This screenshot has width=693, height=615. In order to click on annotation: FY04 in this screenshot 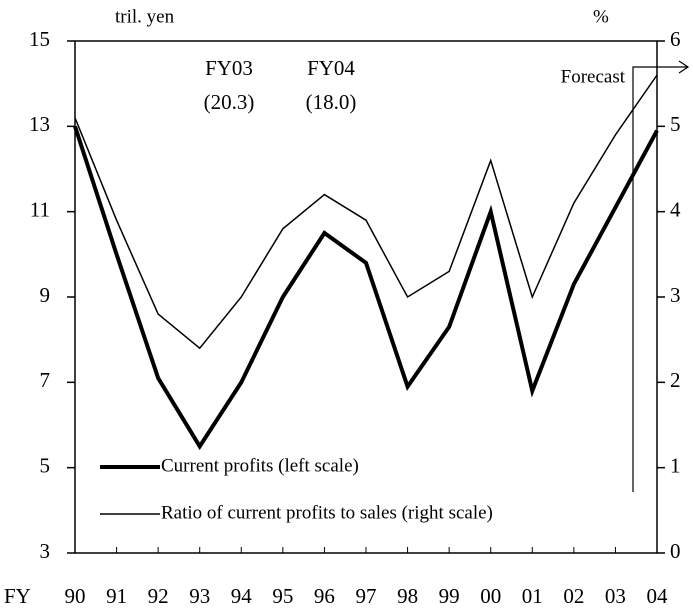, I will do `click(331, 68)`.